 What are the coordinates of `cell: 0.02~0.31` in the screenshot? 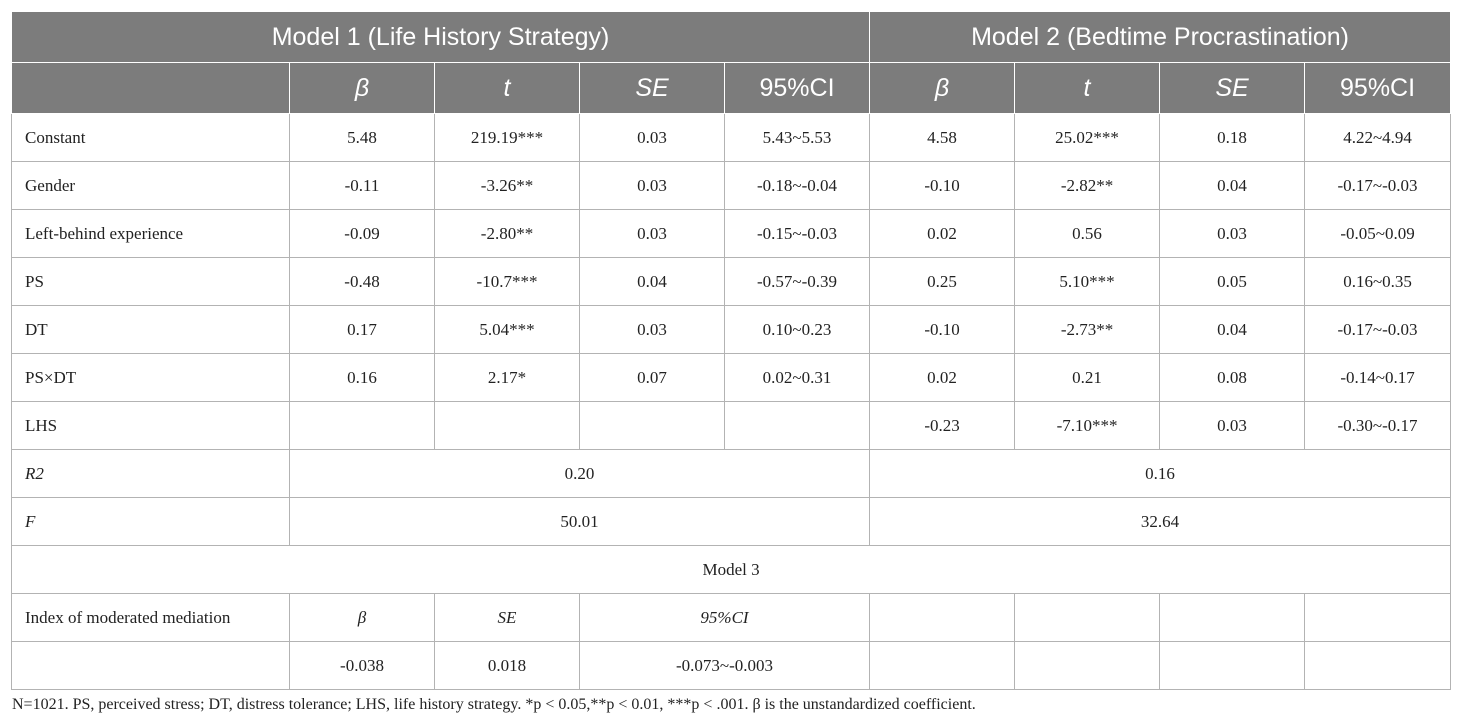 It's located at (797, 377).